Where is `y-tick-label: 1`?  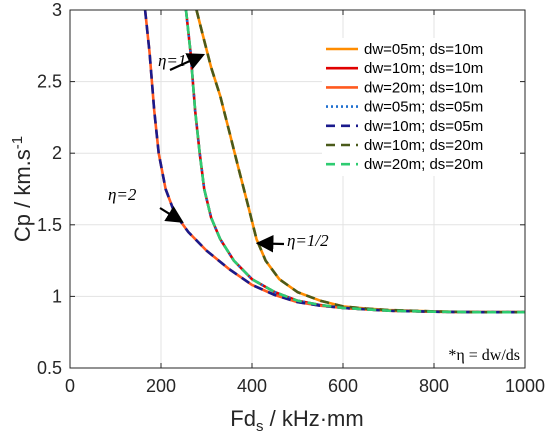
y-tick-label: 1 is located at coordinates (57, 296).